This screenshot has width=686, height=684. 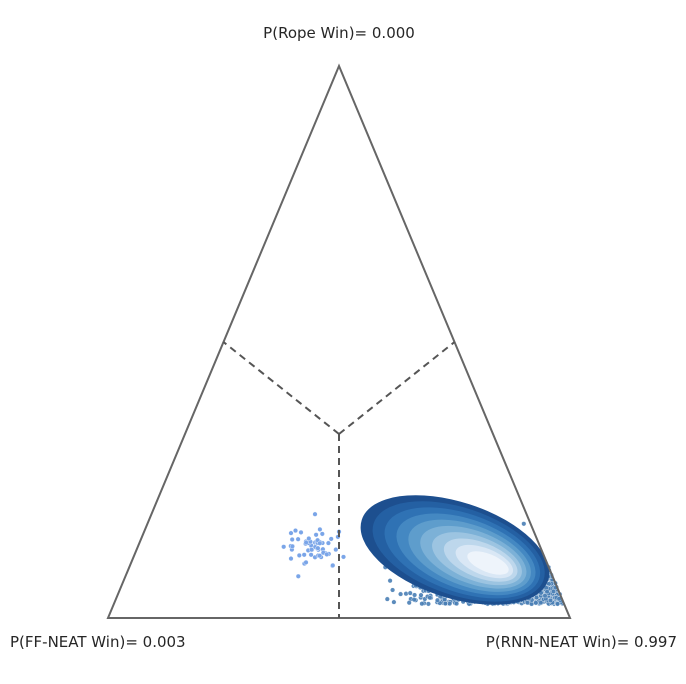 I want to click on vertex-label-left: P(FF-NEAT Win)= 0.003, so click(x=98, y=642).